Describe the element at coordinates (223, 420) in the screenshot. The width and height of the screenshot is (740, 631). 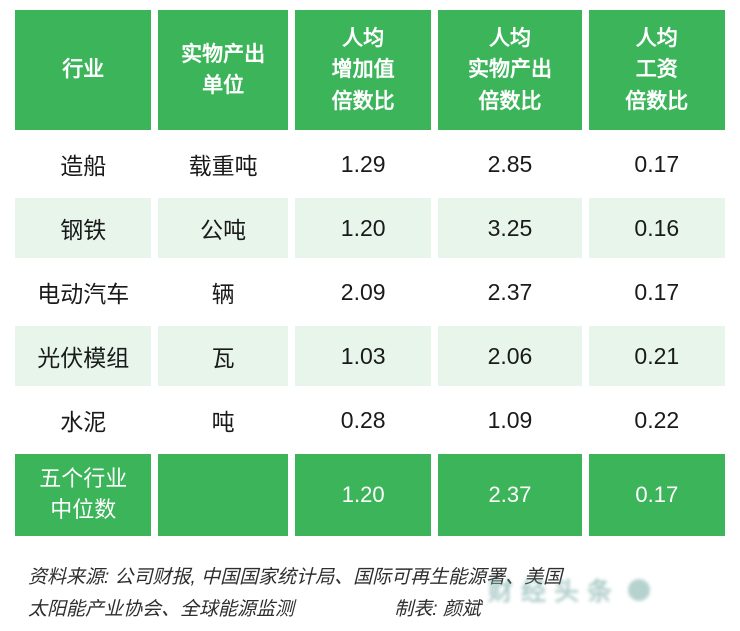
I see `unit-cell: 吨` at that location.